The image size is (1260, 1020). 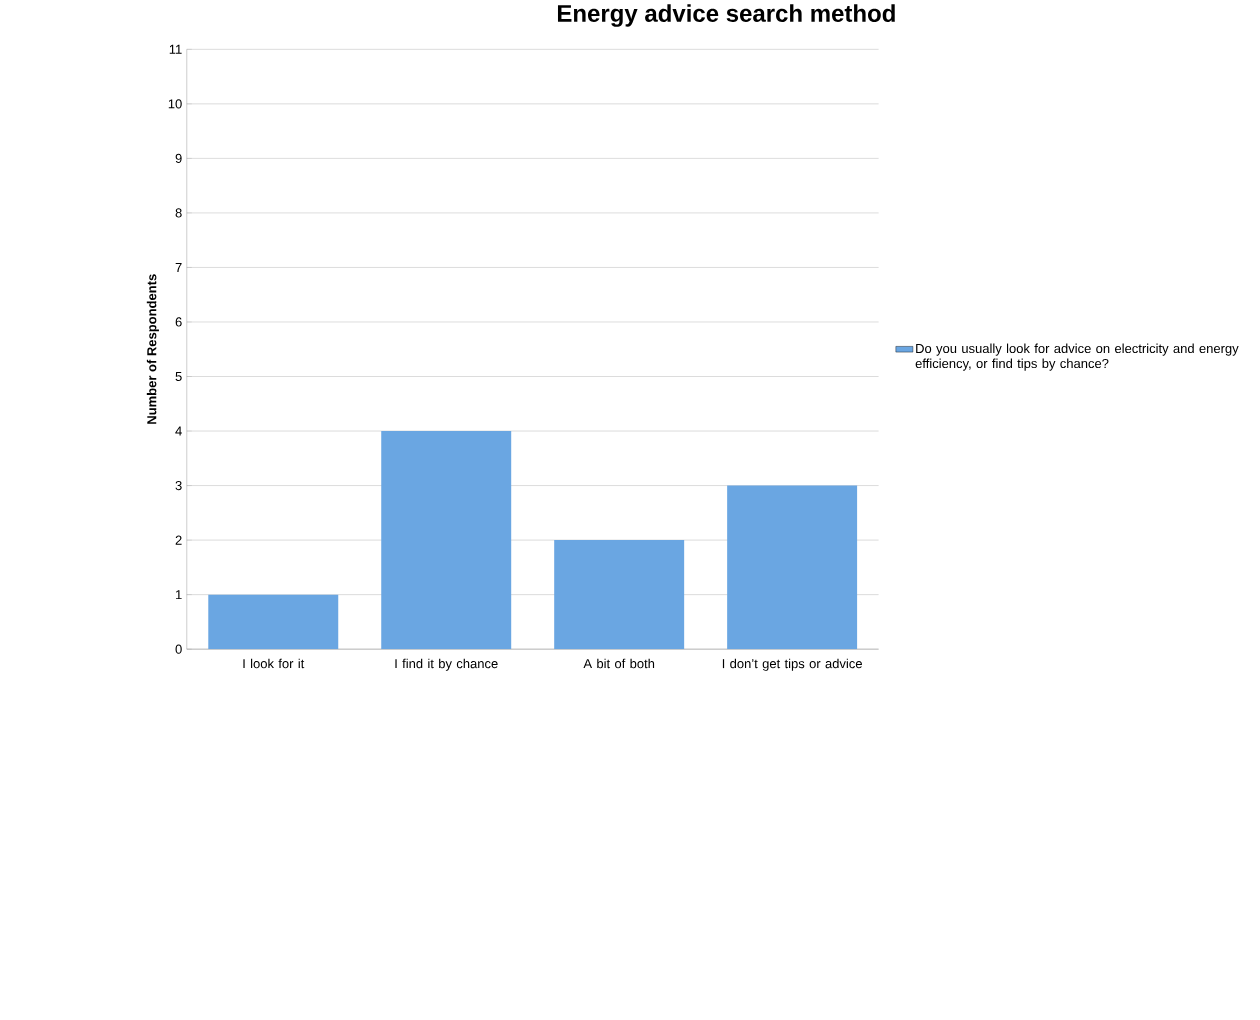 What do you see at coordinates (178, 267) in the screenshot?
I see `y-tick-label: 7` at bounding box center [178, 267].